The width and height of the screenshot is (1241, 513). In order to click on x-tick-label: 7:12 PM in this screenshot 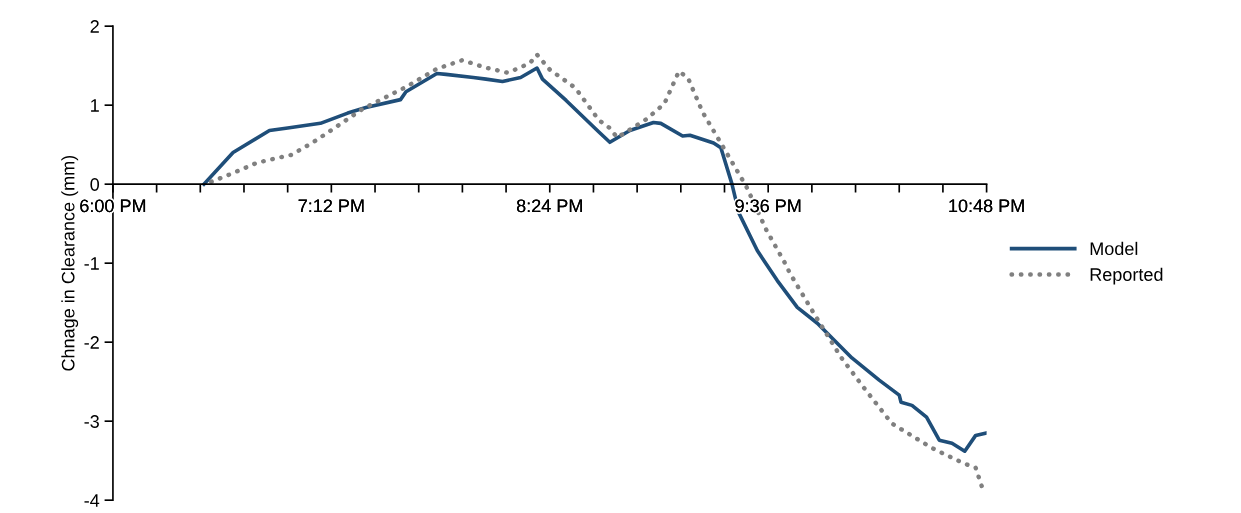, I will do `click(331, 206)`.